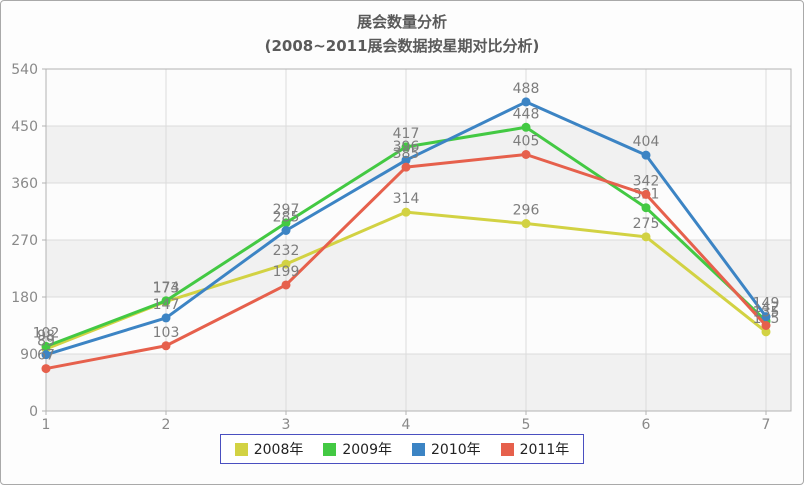 The image size is (804, 485). Describe the element at coordinates (406, 134) in the screenshot. I see `data-label-2009: 417` at that location.